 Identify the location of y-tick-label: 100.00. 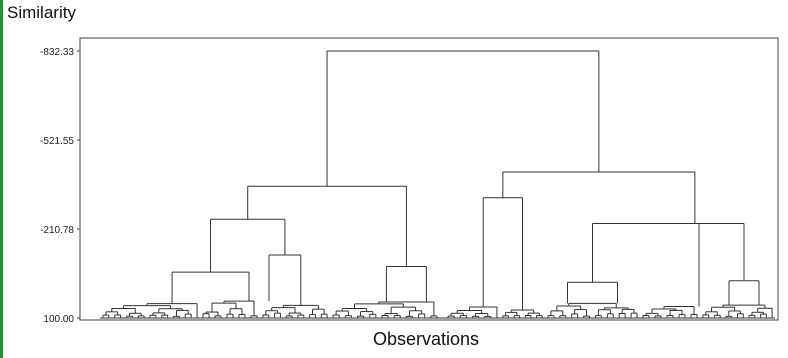
(58, 319).